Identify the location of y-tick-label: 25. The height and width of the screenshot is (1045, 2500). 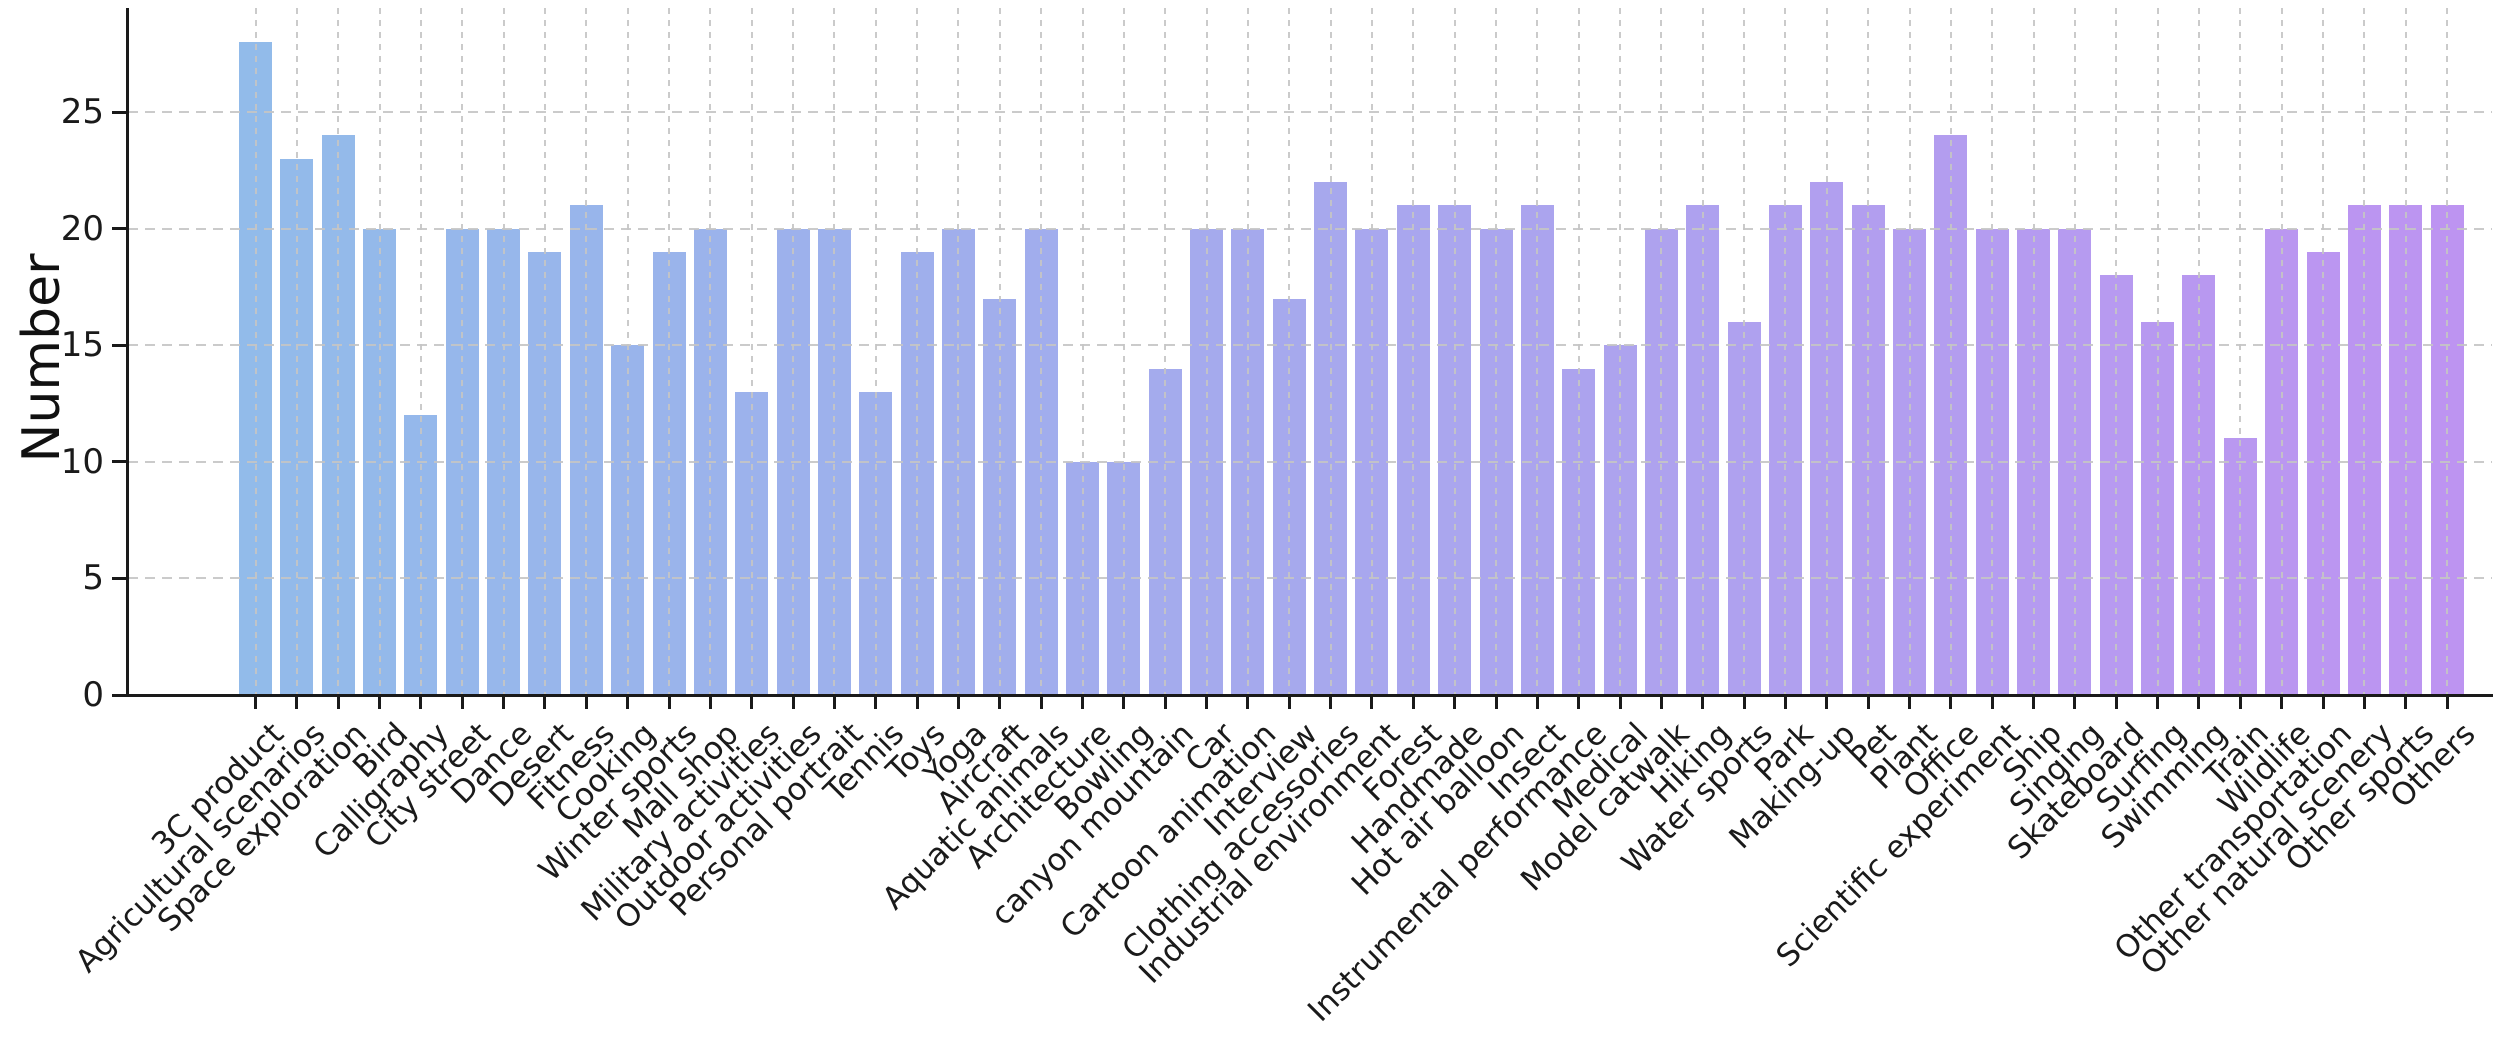
(82, 112).